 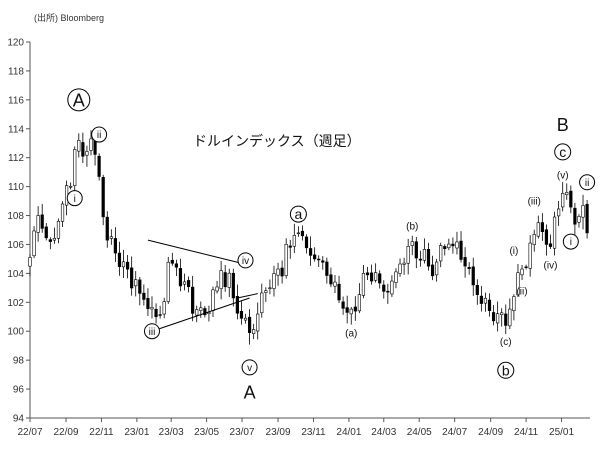 I want to click on wave-label-text: (v), so click(x=563, y=176).